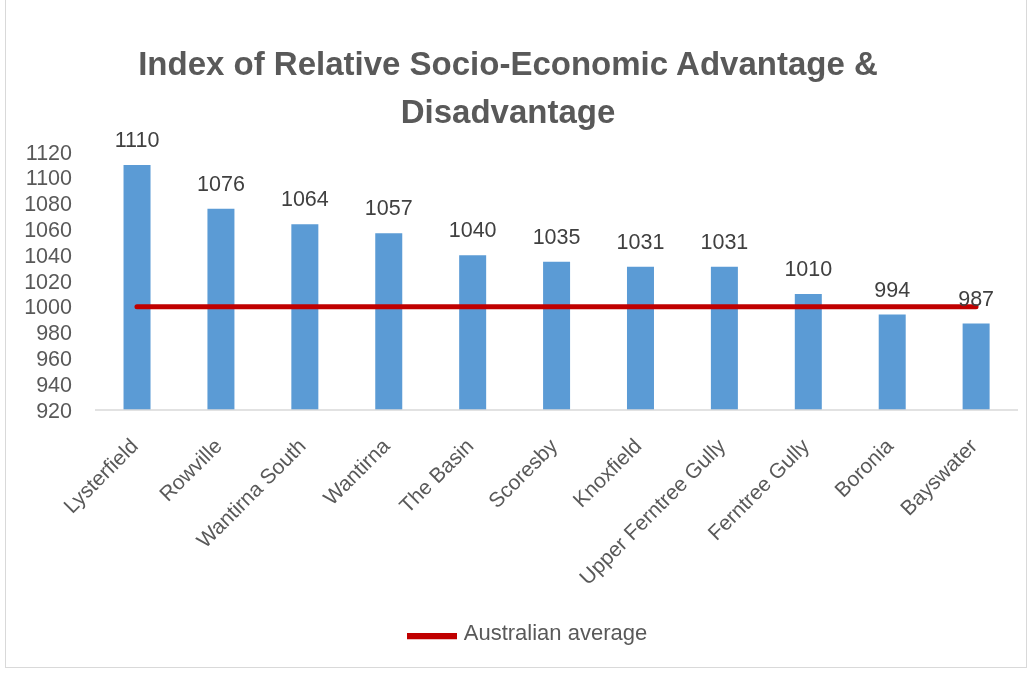  I want to click on data-label: 1110, so click(137, 139).